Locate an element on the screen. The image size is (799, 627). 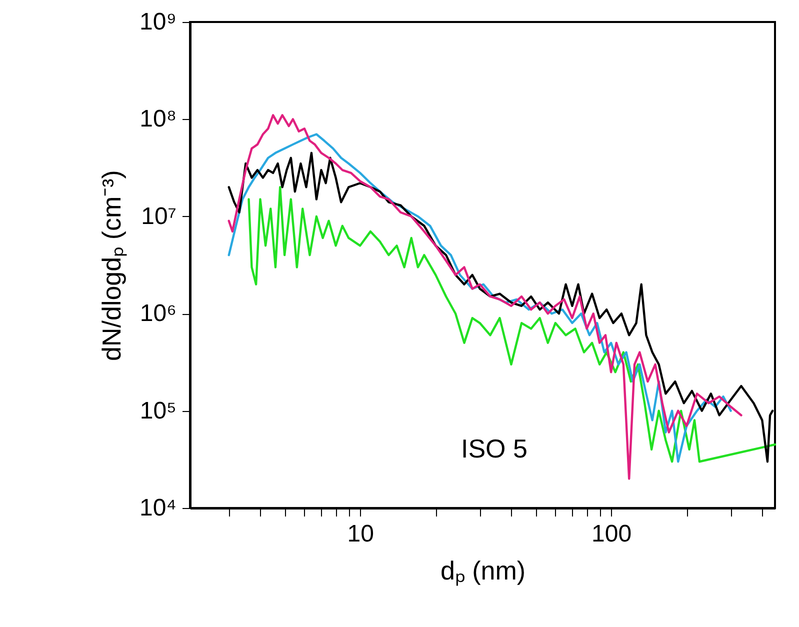
annotation: ISO 5 is located at coordinates (494, 449).